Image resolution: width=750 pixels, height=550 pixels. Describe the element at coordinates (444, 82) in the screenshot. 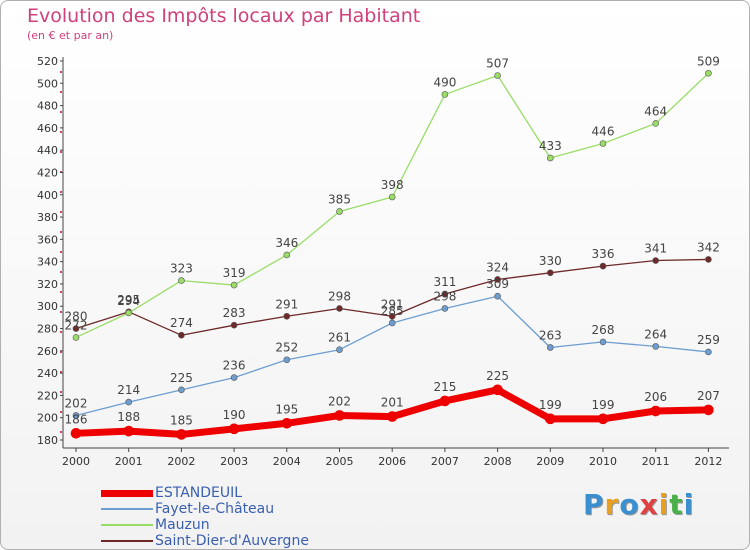

I see `data-label: 490` at that location.